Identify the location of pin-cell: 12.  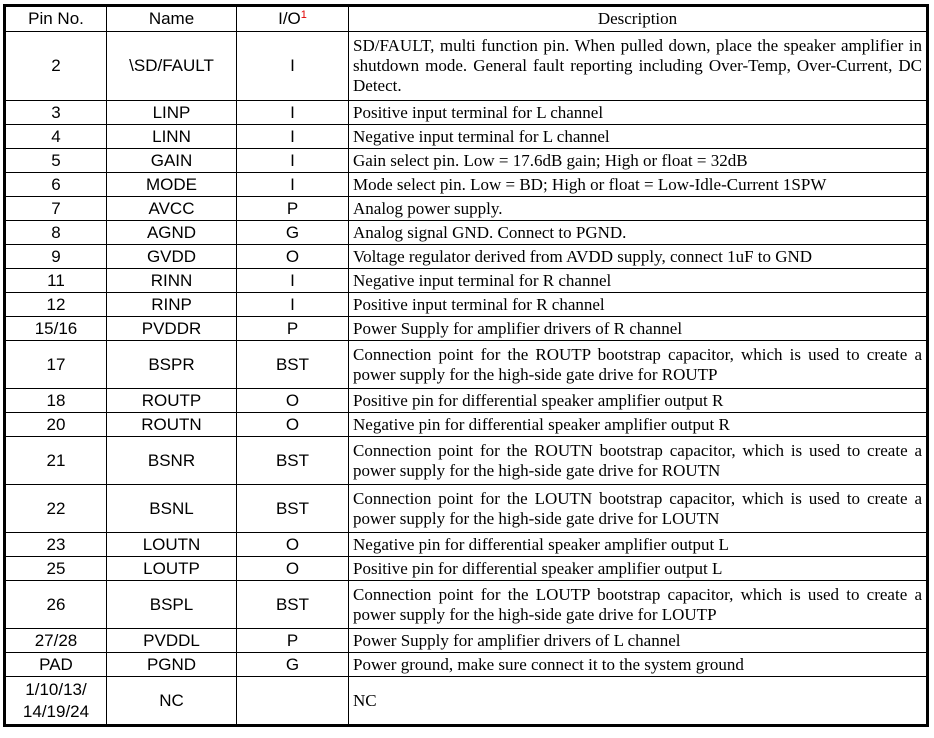
(55, 304).